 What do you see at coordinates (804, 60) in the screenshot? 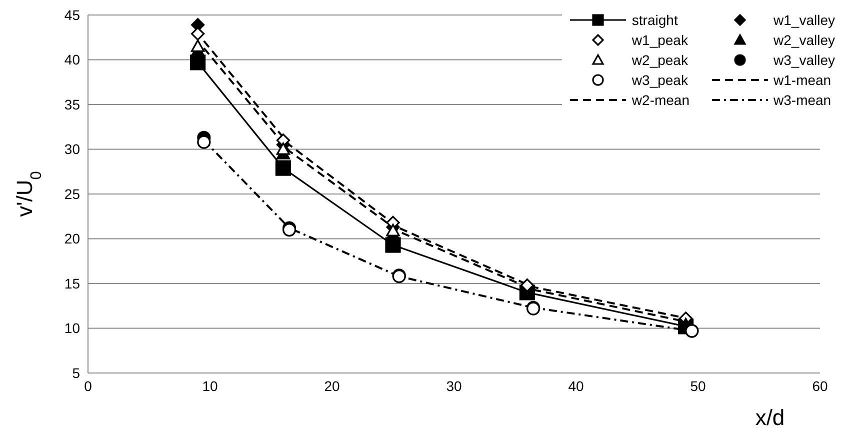
I see `legend-label: w3_valley` at bounding box center [804, 60].